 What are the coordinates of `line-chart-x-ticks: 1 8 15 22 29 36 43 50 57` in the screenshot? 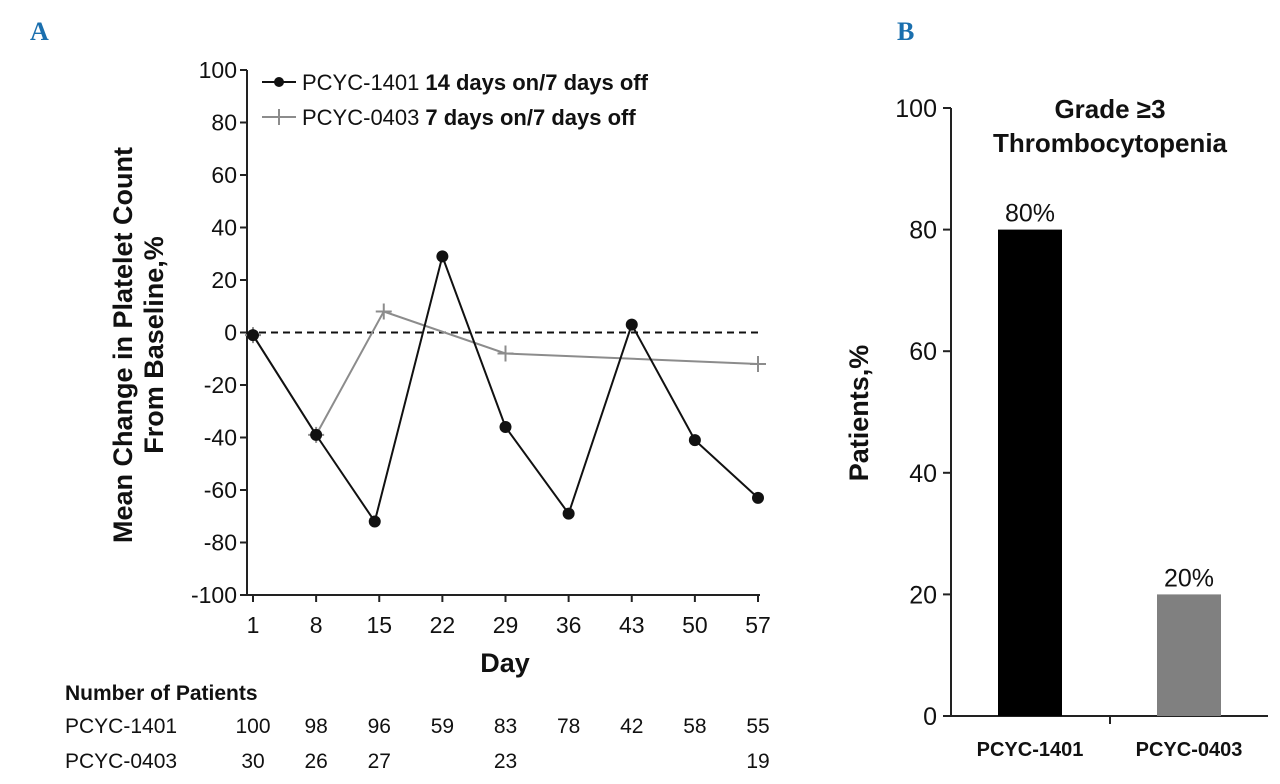 It's located at (509, 616).